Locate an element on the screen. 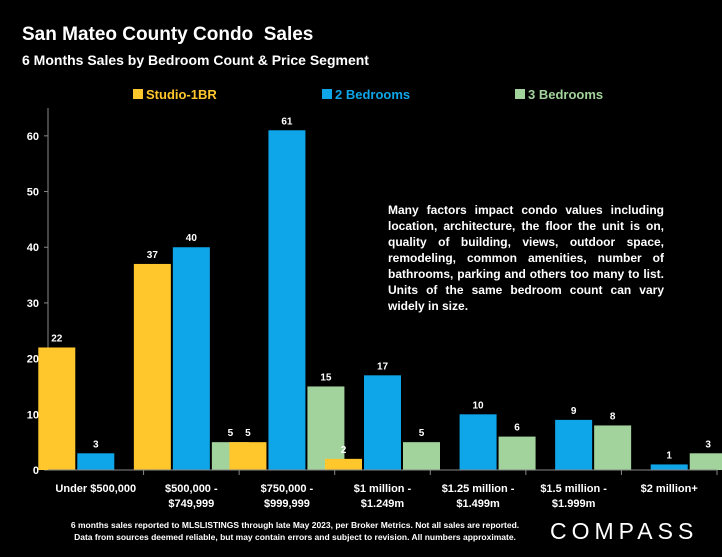 The width and height of the screenshot is (722, 557). x-tick-label: $1.25 million - is located at coordinates (478, 489).